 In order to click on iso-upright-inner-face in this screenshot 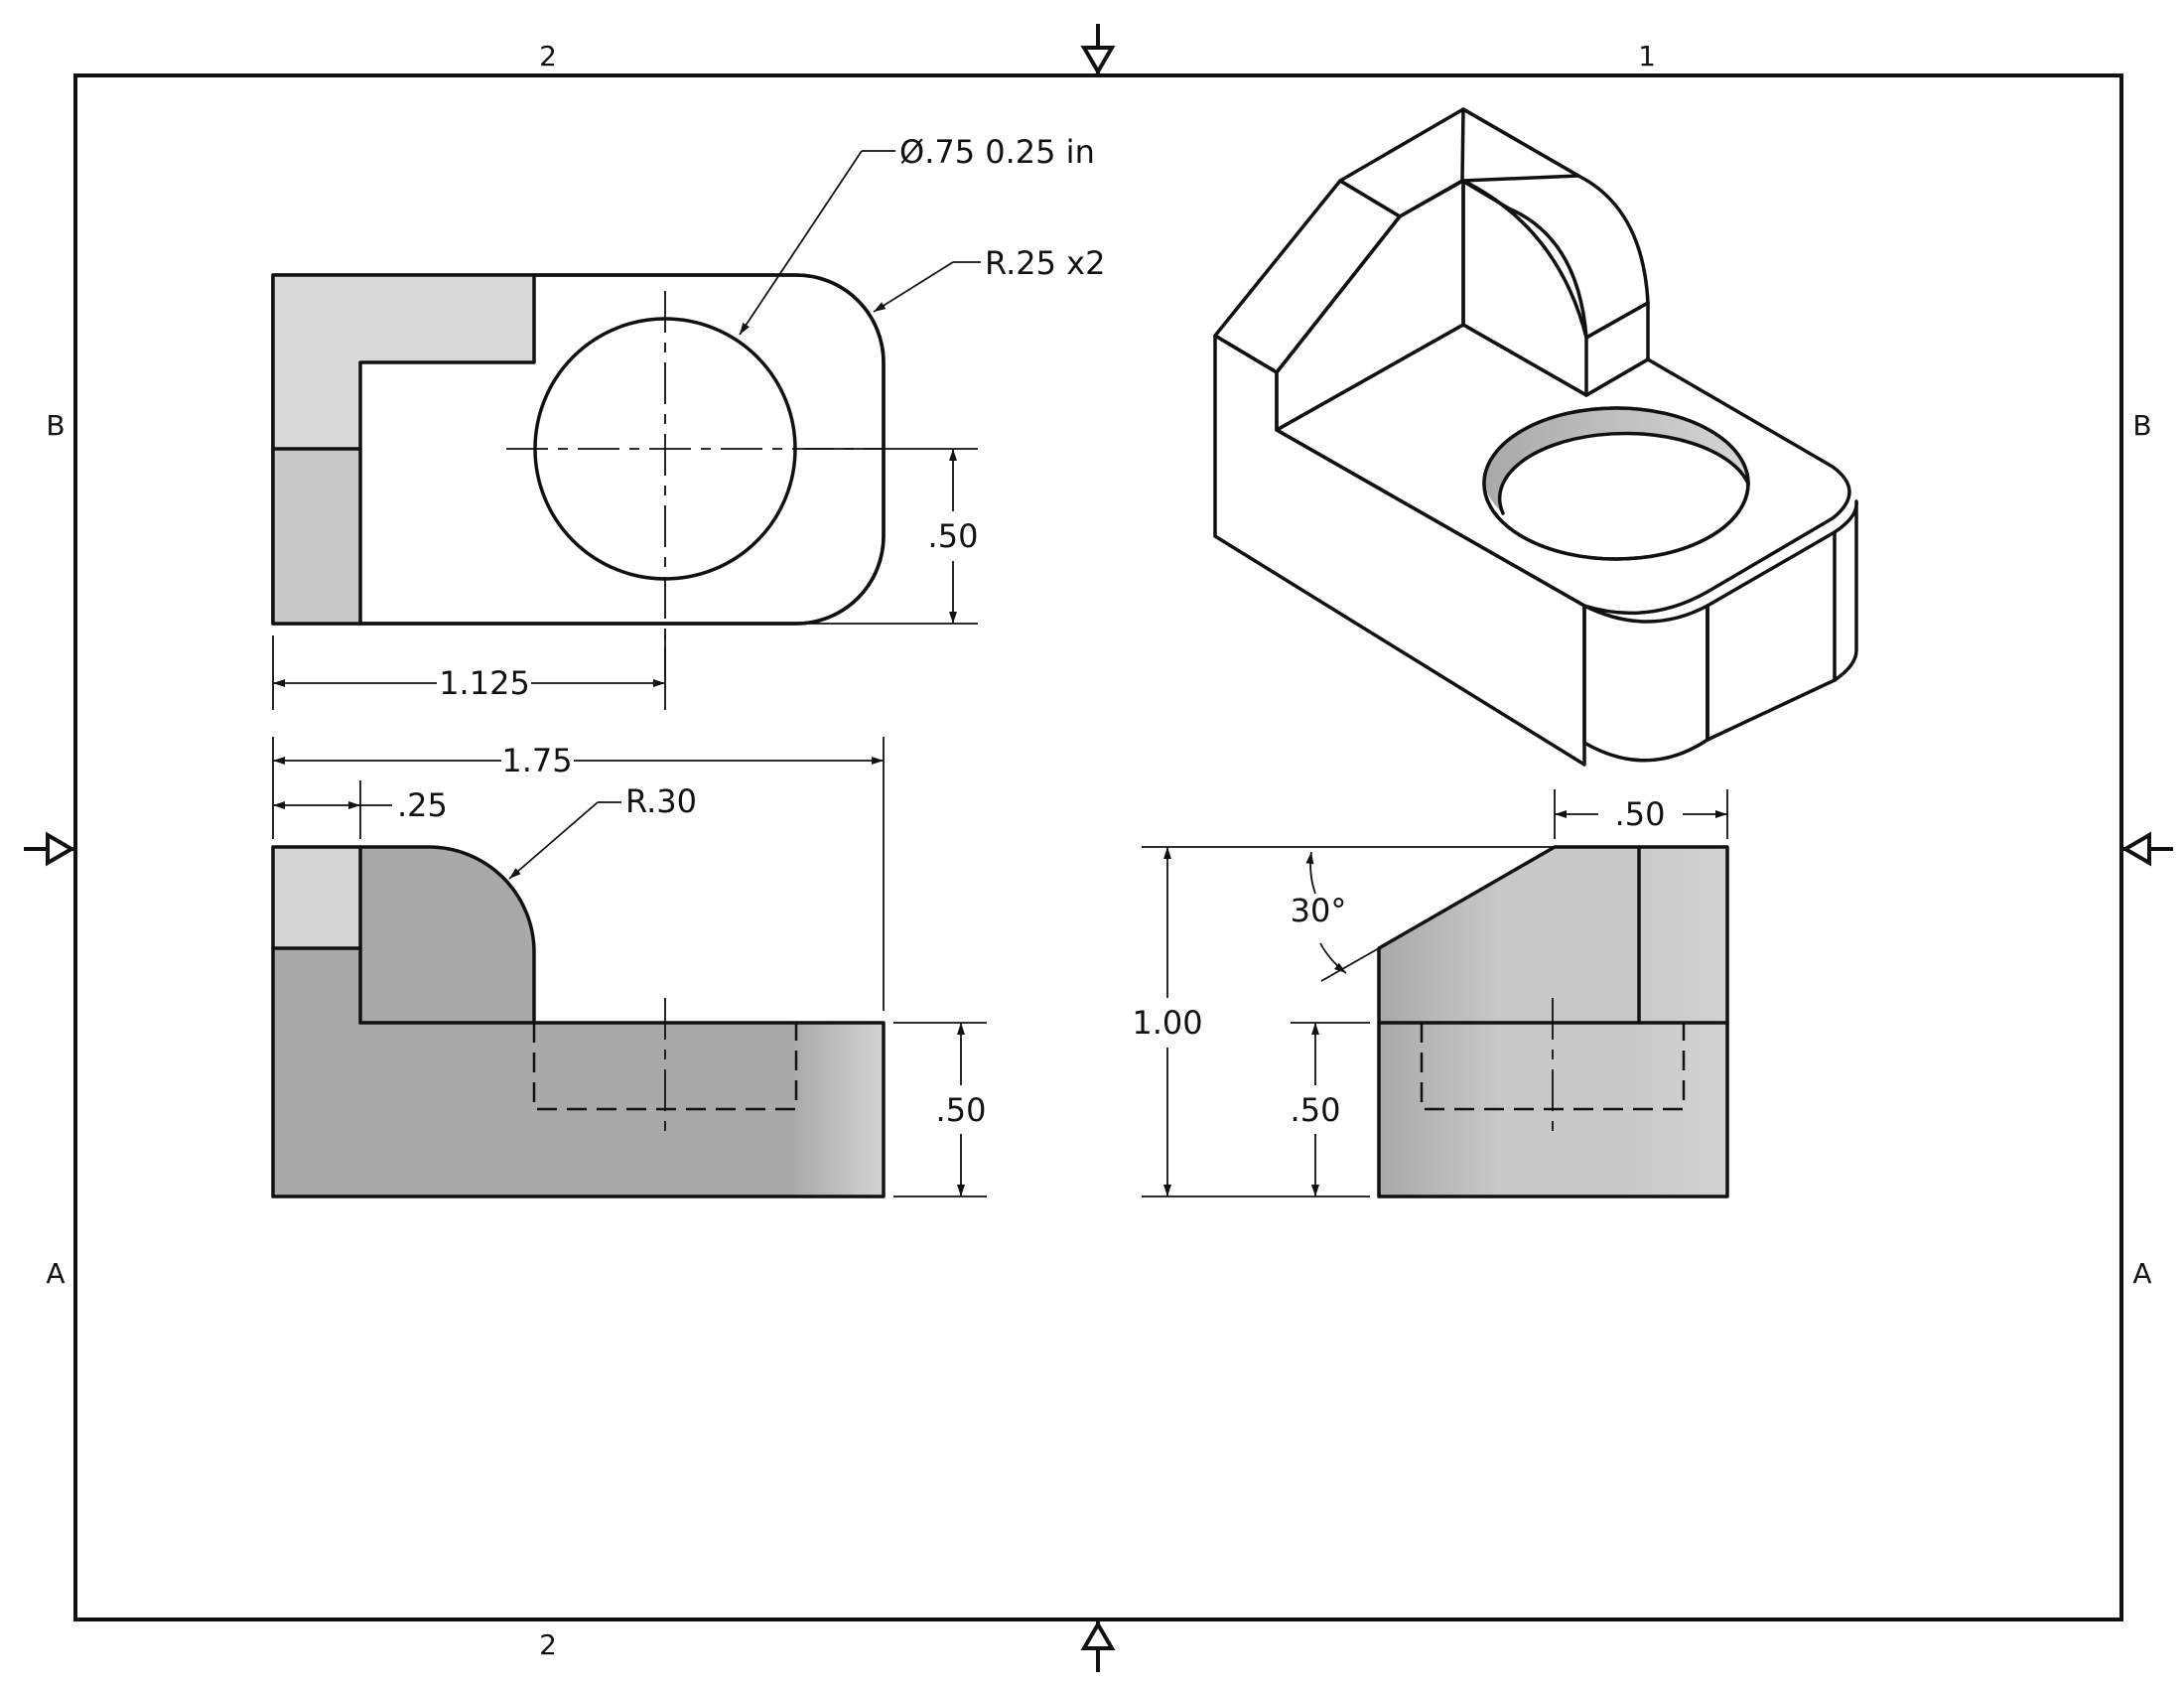, I will do `click(1370, 305)`.